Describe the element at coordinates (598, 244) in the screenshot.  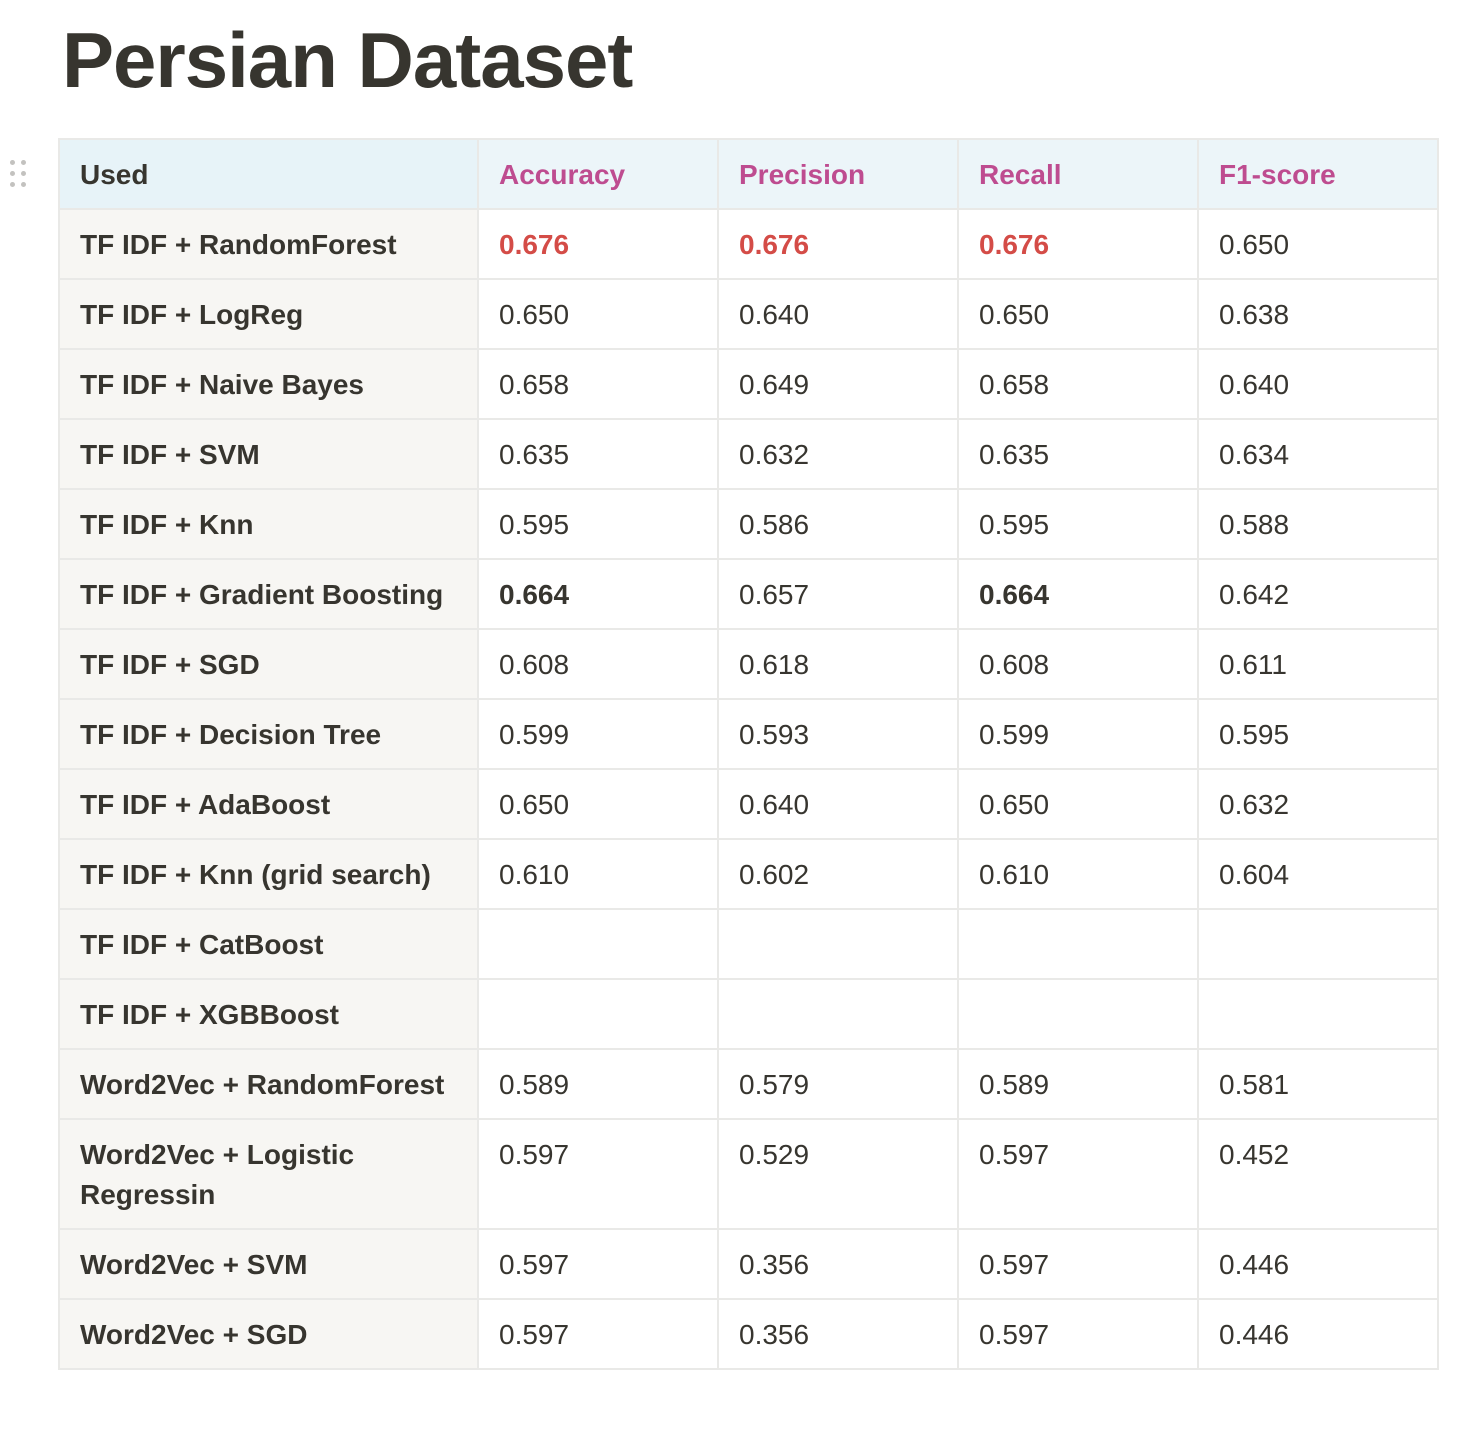
I see `accuracy-cell: 0.676` at that location.